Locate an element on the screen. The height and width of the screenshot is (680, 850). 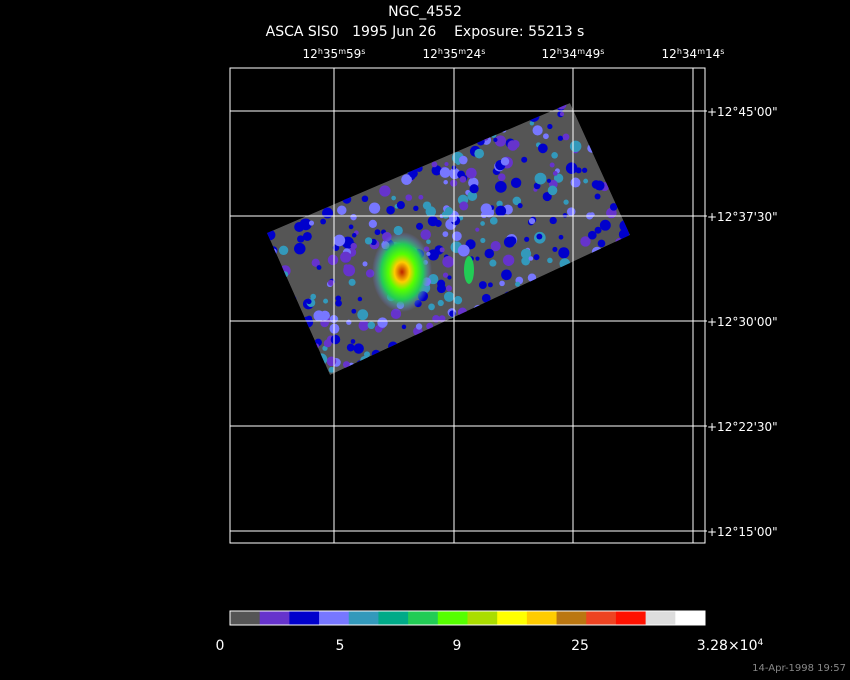
ra-label: 12h35m24s is located at coordinates (454, 54).